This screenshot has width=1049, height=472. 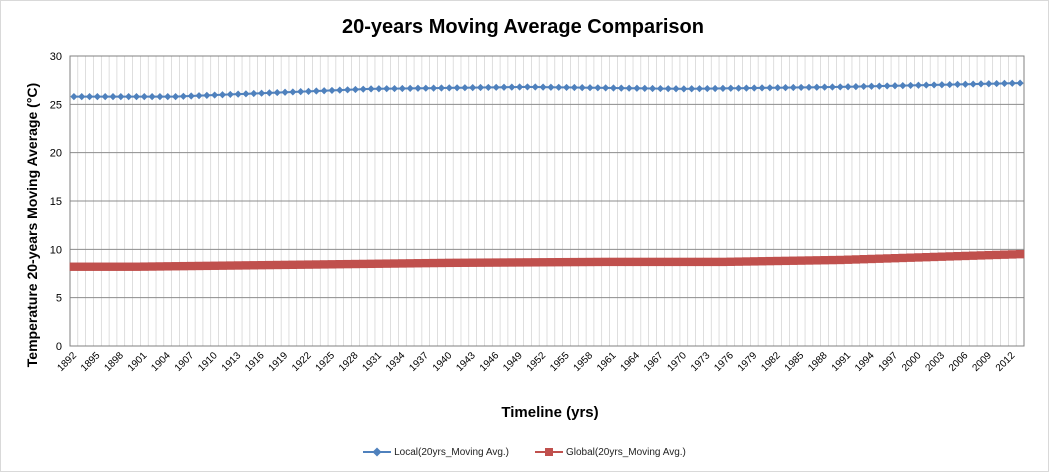 What do you see at coordinates (114, 362) in the screenshot?
I see `x-tick-label: 1898` at bounding box center [114, 362].